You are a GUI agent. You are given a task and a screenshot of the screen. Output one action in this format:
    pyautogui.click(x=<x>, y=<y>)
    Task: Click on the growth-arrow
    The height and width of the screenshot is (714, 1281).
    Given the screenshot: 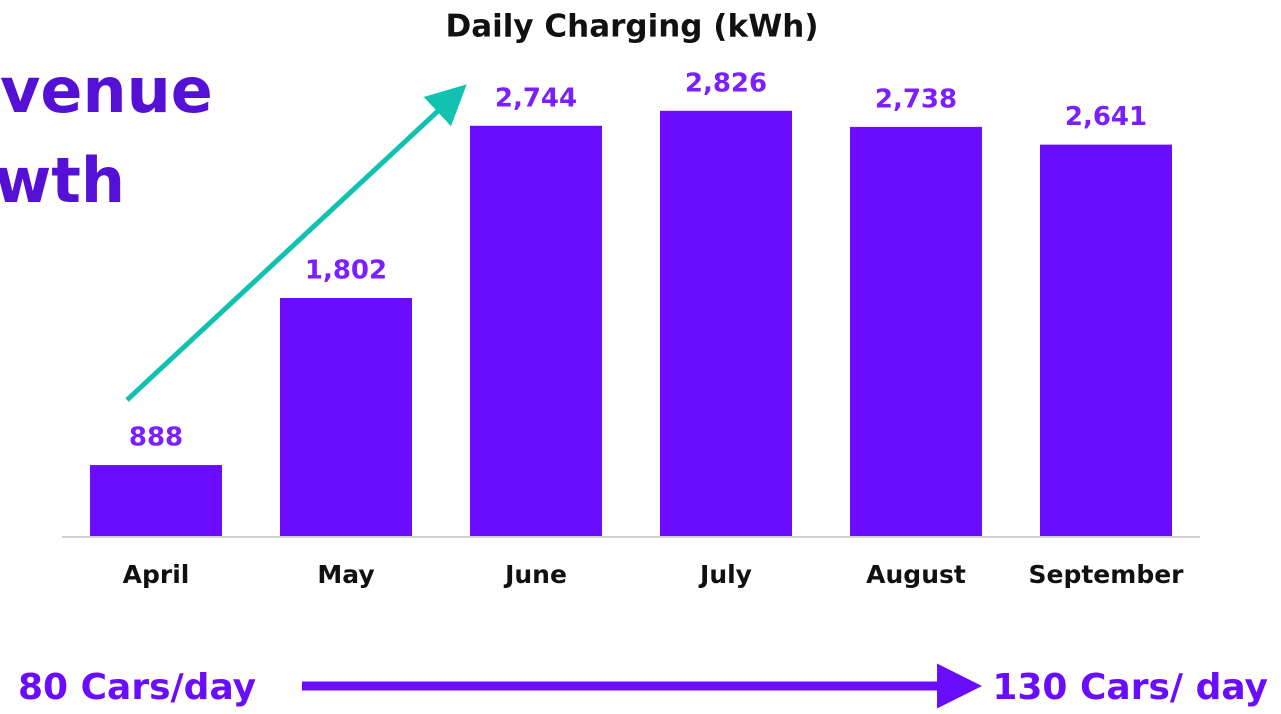 What is the action you would take?
    pyautogui.click(x=296, y=243)
    